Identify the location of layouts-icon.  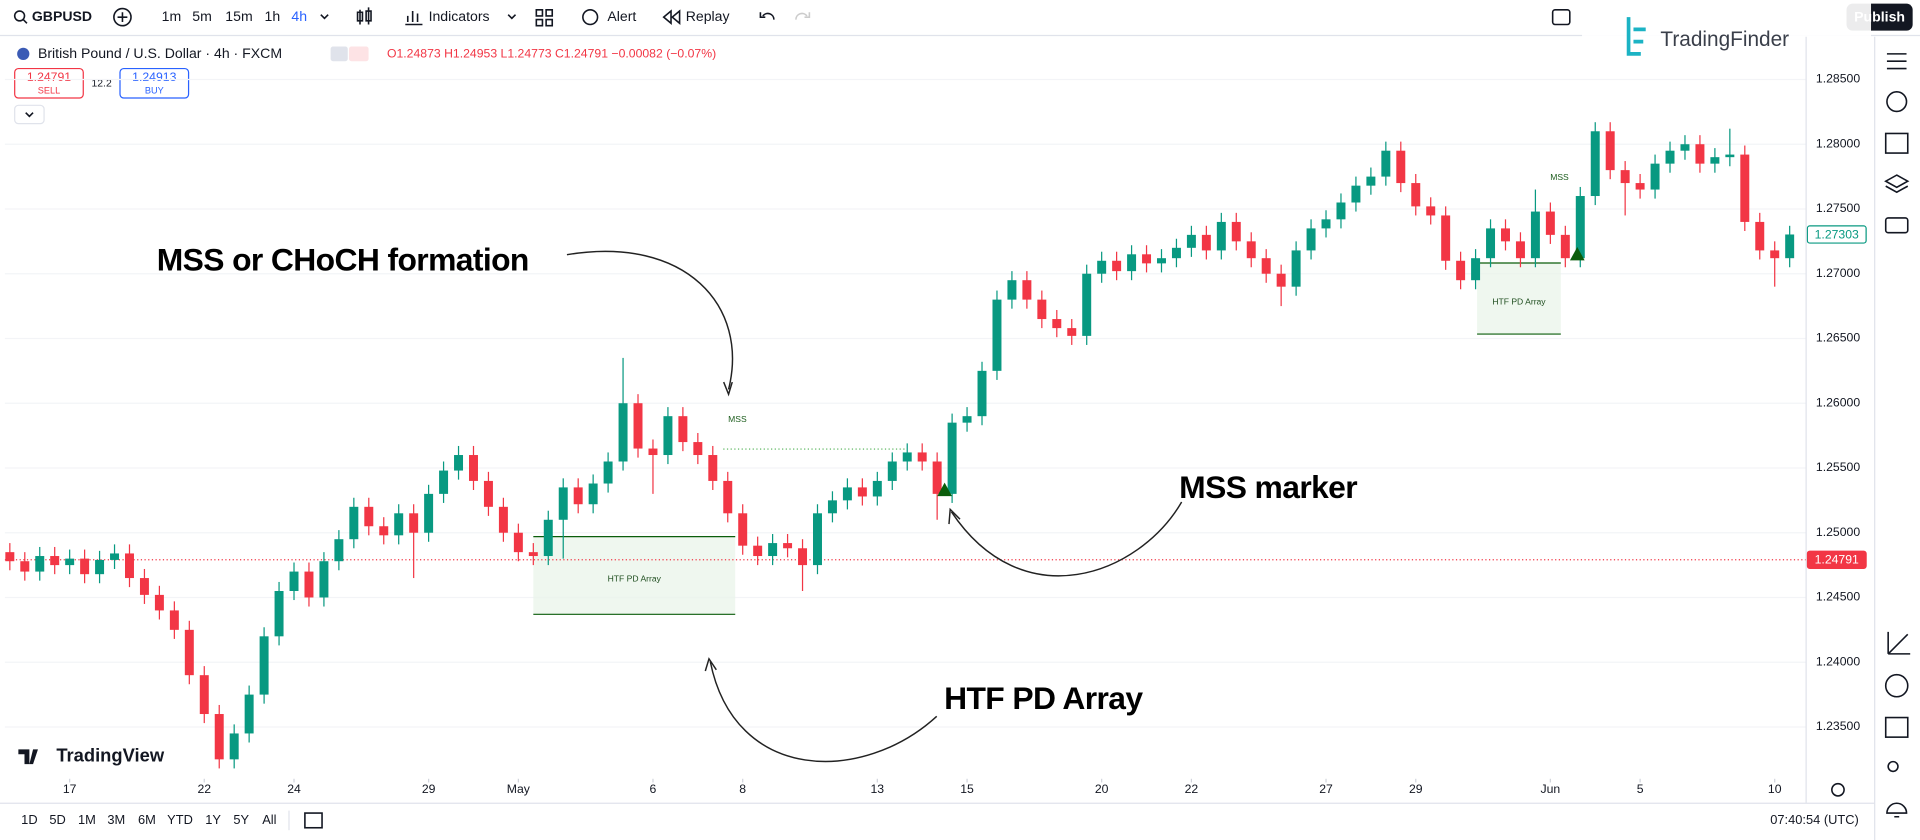
(544, 18).